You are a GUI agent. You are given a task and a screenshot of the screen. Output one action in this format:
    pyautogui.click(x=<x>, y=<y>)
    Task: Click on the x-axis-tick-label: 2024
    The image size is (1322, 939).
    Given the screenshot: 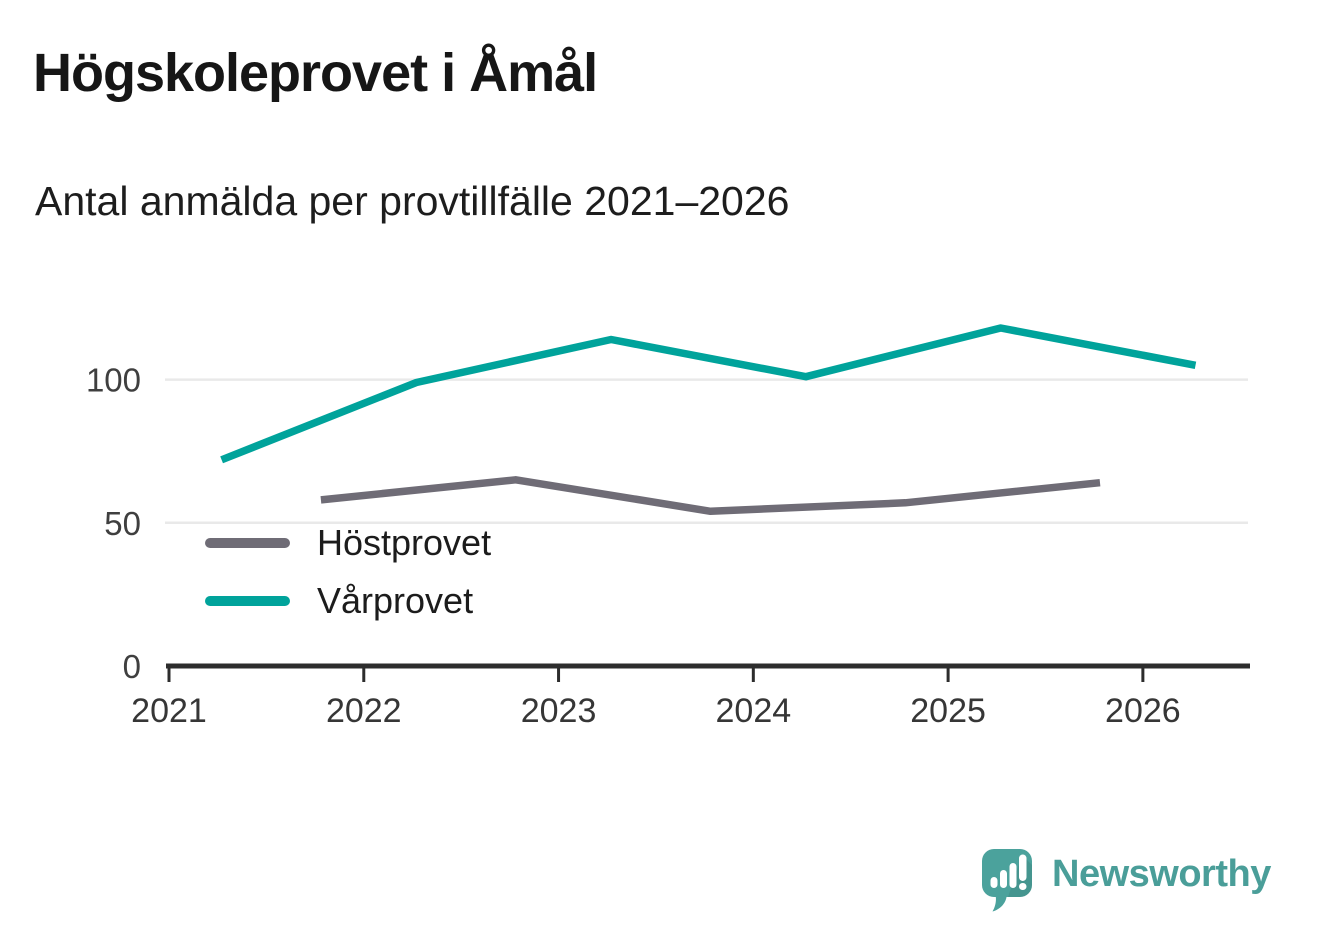 What is the action you would take?
    pyautogui.click(x=754, y=711)
    